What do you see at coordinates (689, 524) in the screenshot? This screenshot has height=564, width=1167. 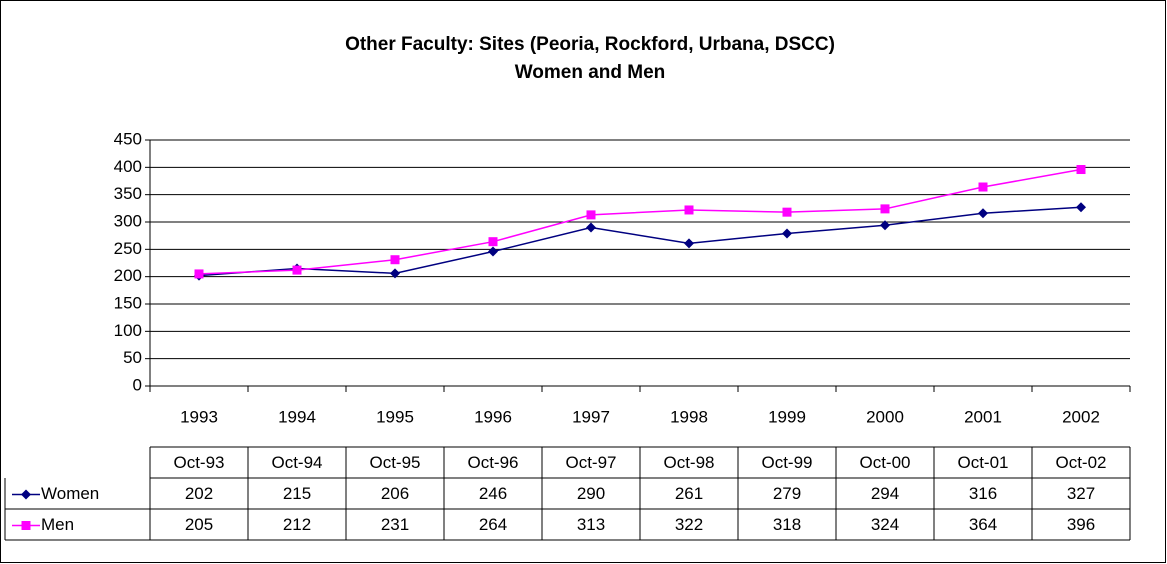 I see `table-value: 322` at bounding box center [689, 524].